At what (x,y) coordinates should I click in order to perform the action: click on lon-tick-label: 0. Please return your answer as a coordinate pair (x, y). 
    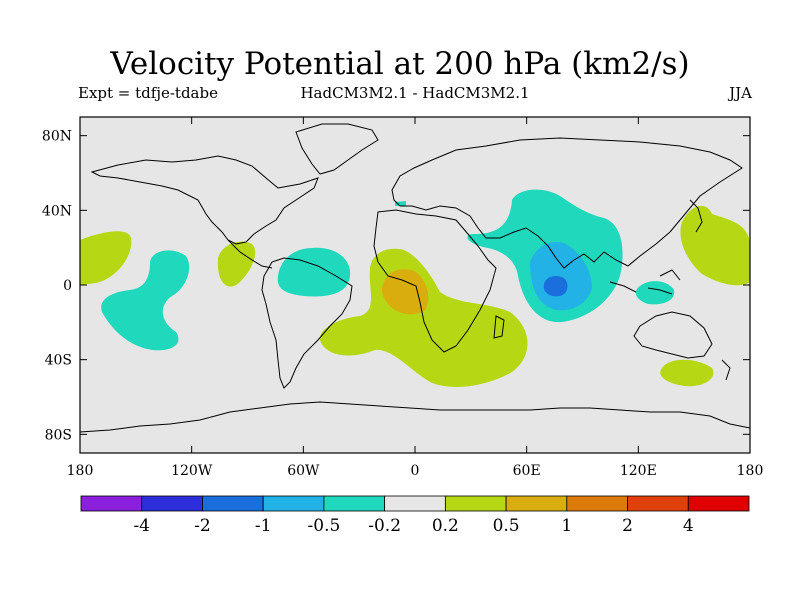
    Looking at the image, I should click on (415, 471).